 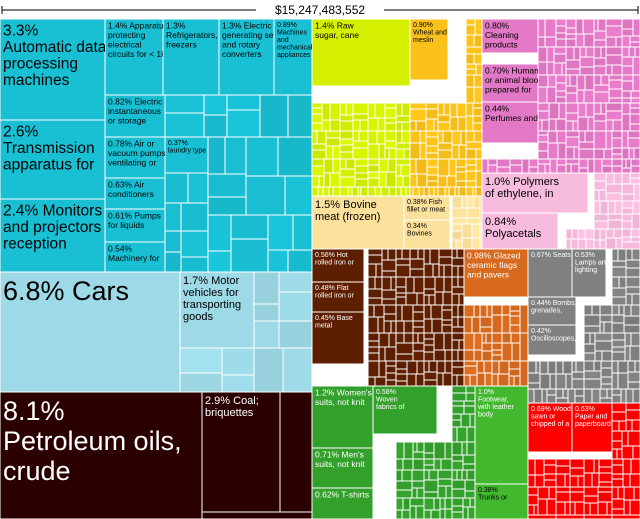 What do you see at coordinates (232, 407) in the screenshot?
I see `treemap-label-coal: 2.9% Coal; briquettes` at bounding box center [232, 407].